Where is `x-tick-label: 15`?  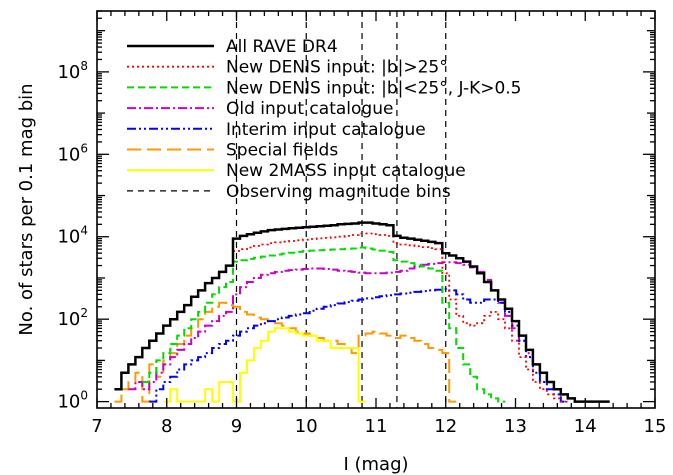 x-tick-label: 15 is located at coordinates (655, 426).